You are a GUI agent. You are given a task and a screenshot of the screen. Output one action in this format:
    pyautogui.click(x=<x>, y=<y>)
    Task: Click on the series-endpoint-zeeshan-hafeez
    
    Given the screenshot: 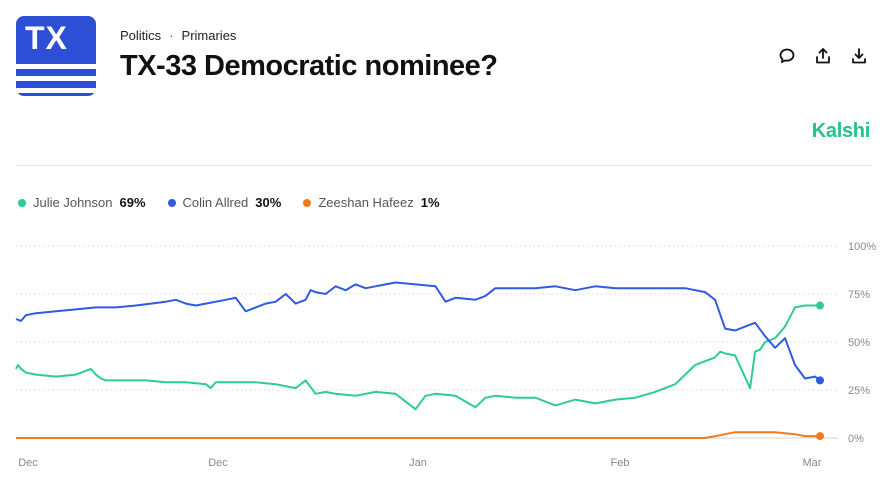 What is the action you would take?
    pyautogui.click(x=820, y=436)
    